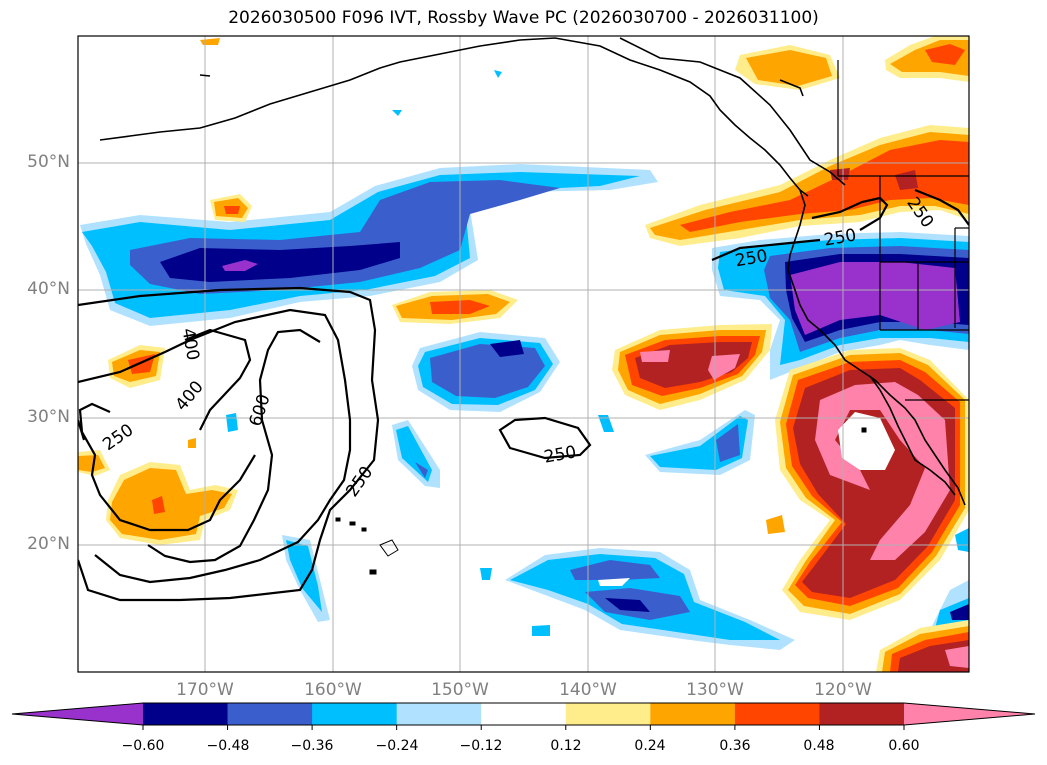  Describe the element at coordinates (143, 746) in the screenshot. I see `colorbar-label: −0.60` at that location.